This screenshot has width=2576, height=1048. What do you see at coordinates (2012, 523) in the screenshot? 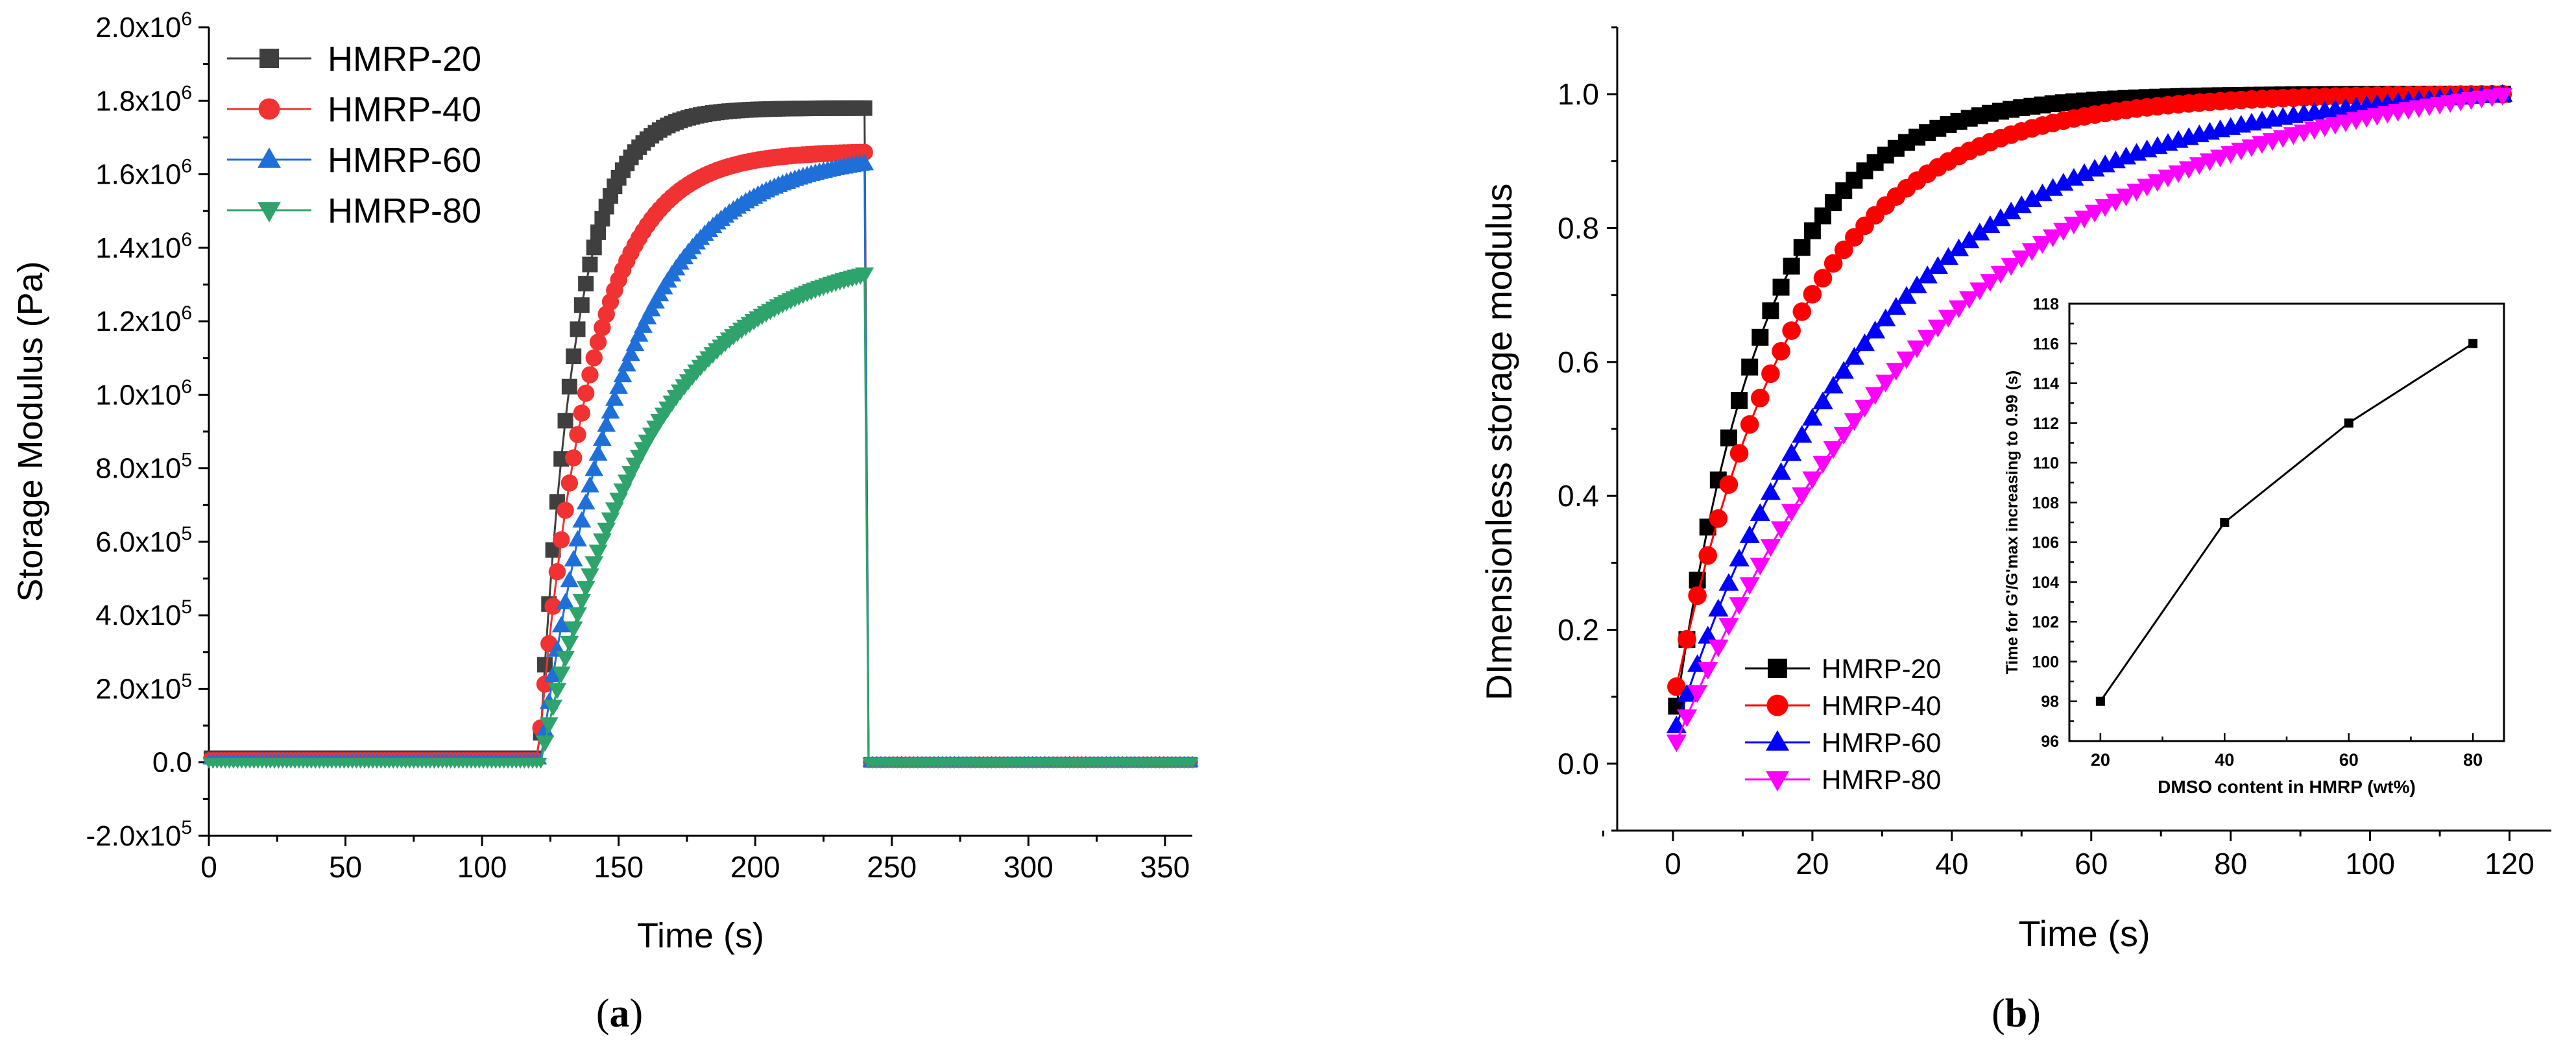
I see `inset-y-axis-label: Time for G'/G'max increasing to 0.99 (s)` at bounding box center [2012, 523].